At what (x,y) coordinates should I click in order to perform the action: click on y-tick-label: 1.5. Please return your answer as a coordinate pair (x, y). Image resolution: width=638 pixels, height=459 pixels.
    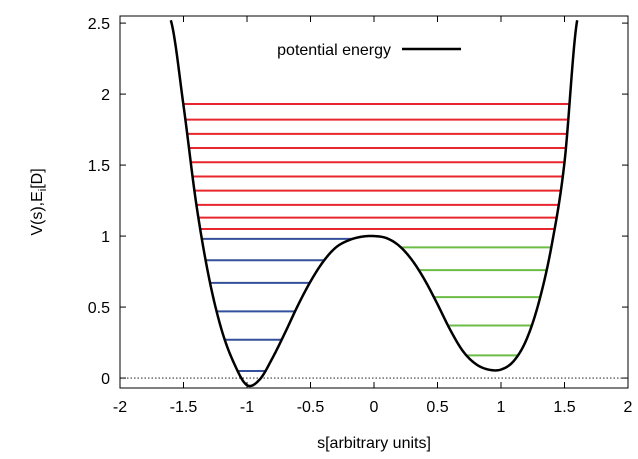
    Looking at the image, I should click on (99, 166).